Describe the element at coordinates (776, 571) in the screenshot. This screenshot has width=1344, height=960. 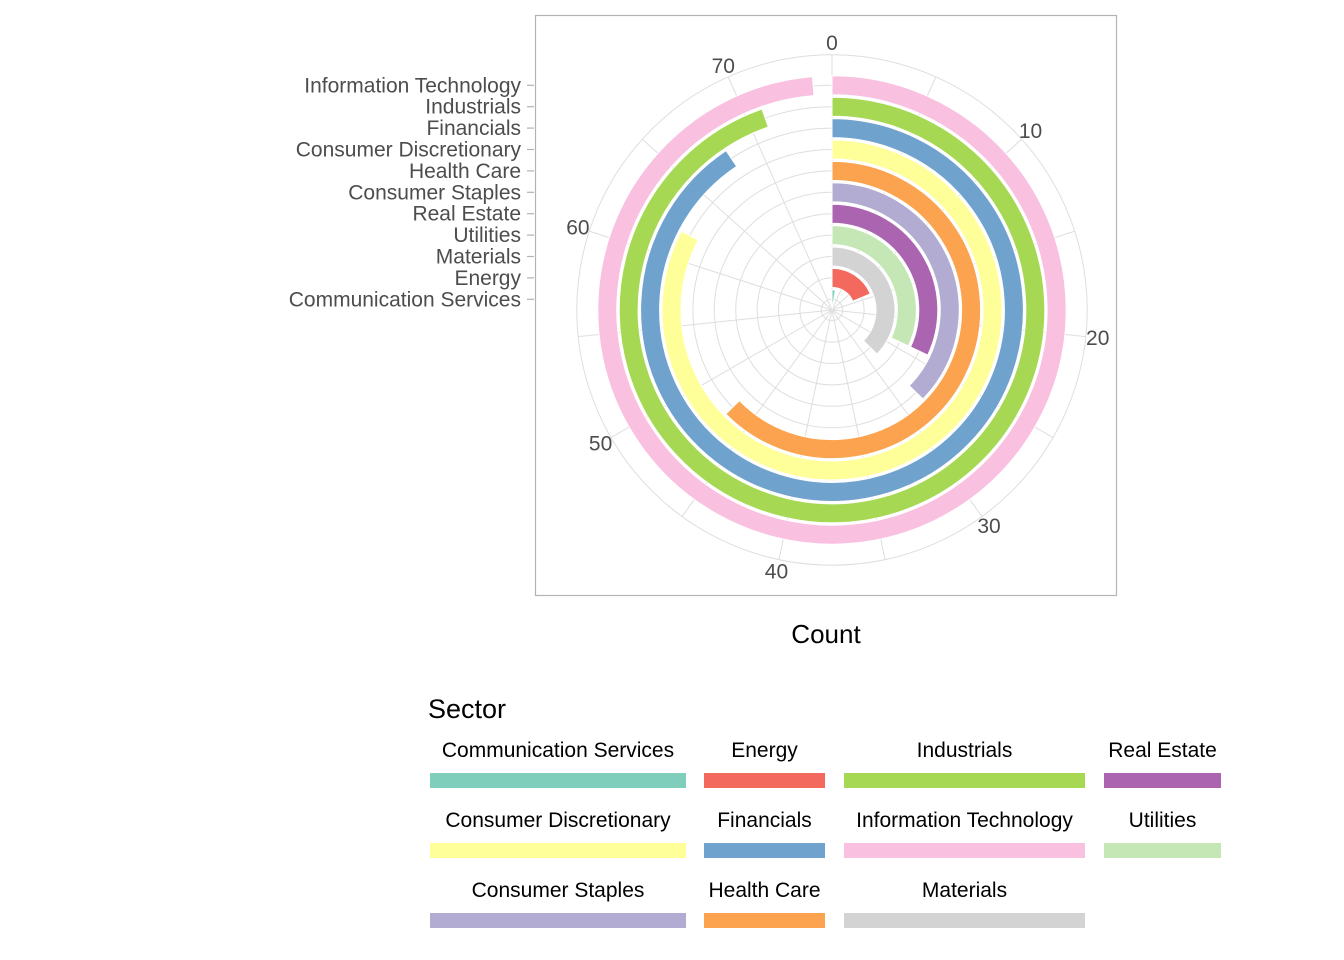
I see `theta-tick-label: 40` at that location.